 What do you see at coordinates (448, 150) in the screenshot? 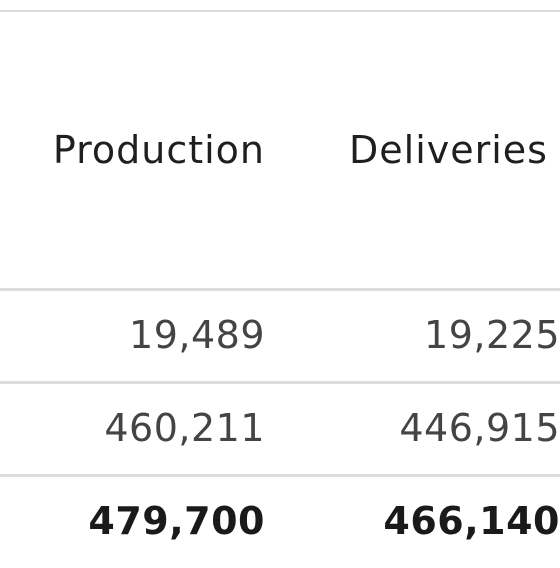
I see `deliveries-column-header: Deliveries` at bounding box center [448, 150].